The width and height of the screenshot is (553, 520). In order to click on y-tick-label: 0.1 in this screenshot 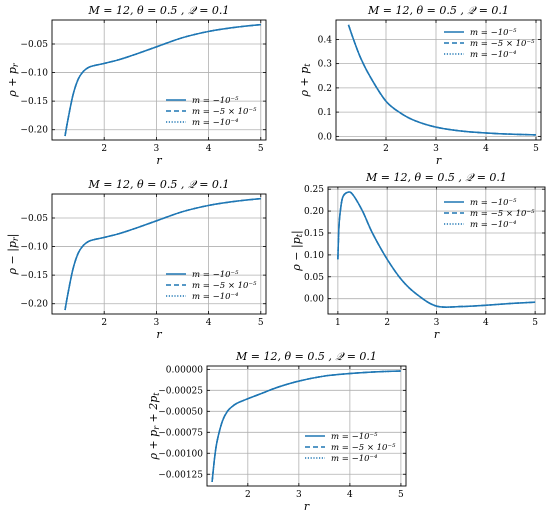, I will do `click(325, 113)`.